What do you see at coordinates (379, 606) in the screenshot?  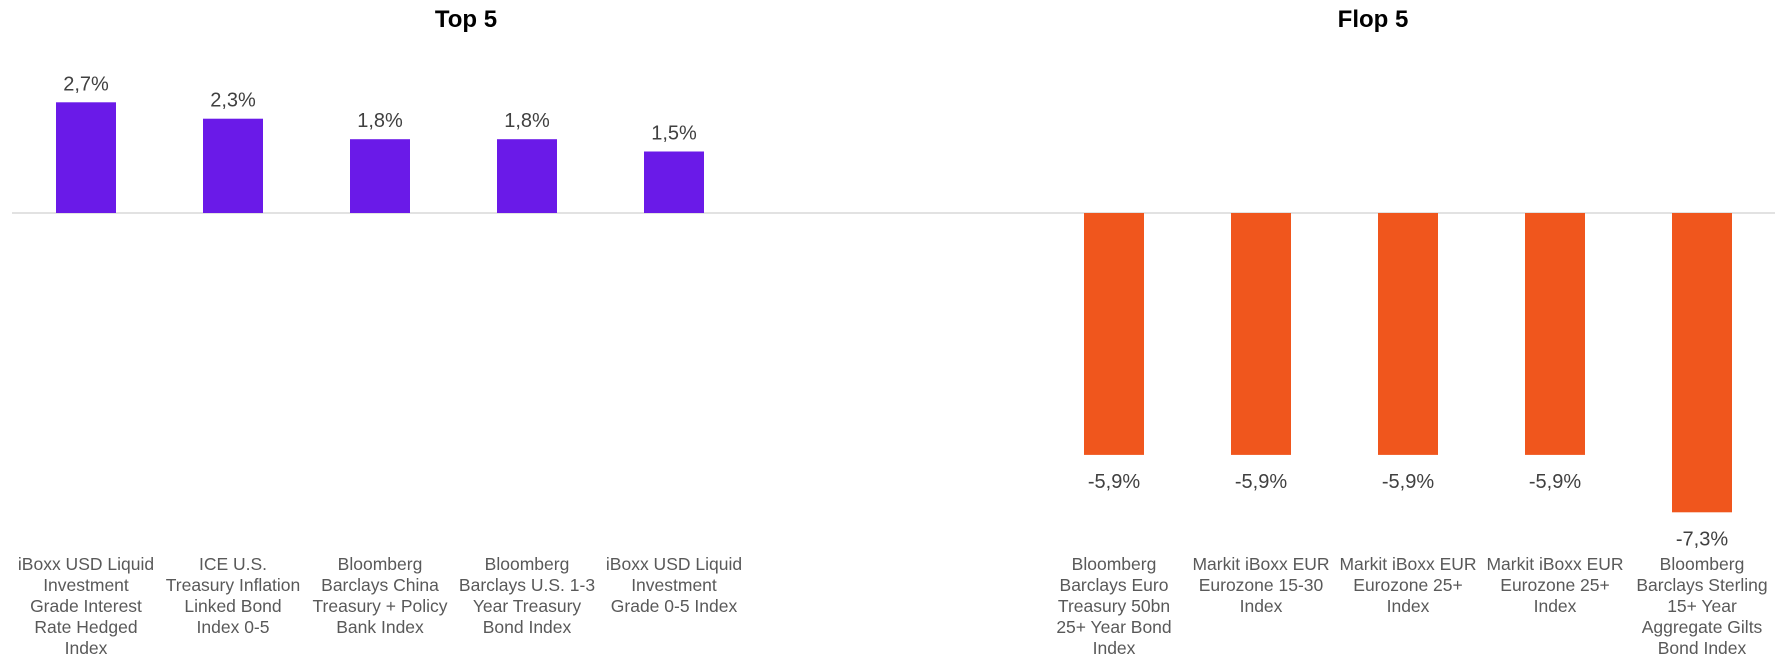 I see `category-label-line: Treasury + Policy` at bounding box center [379, 606].